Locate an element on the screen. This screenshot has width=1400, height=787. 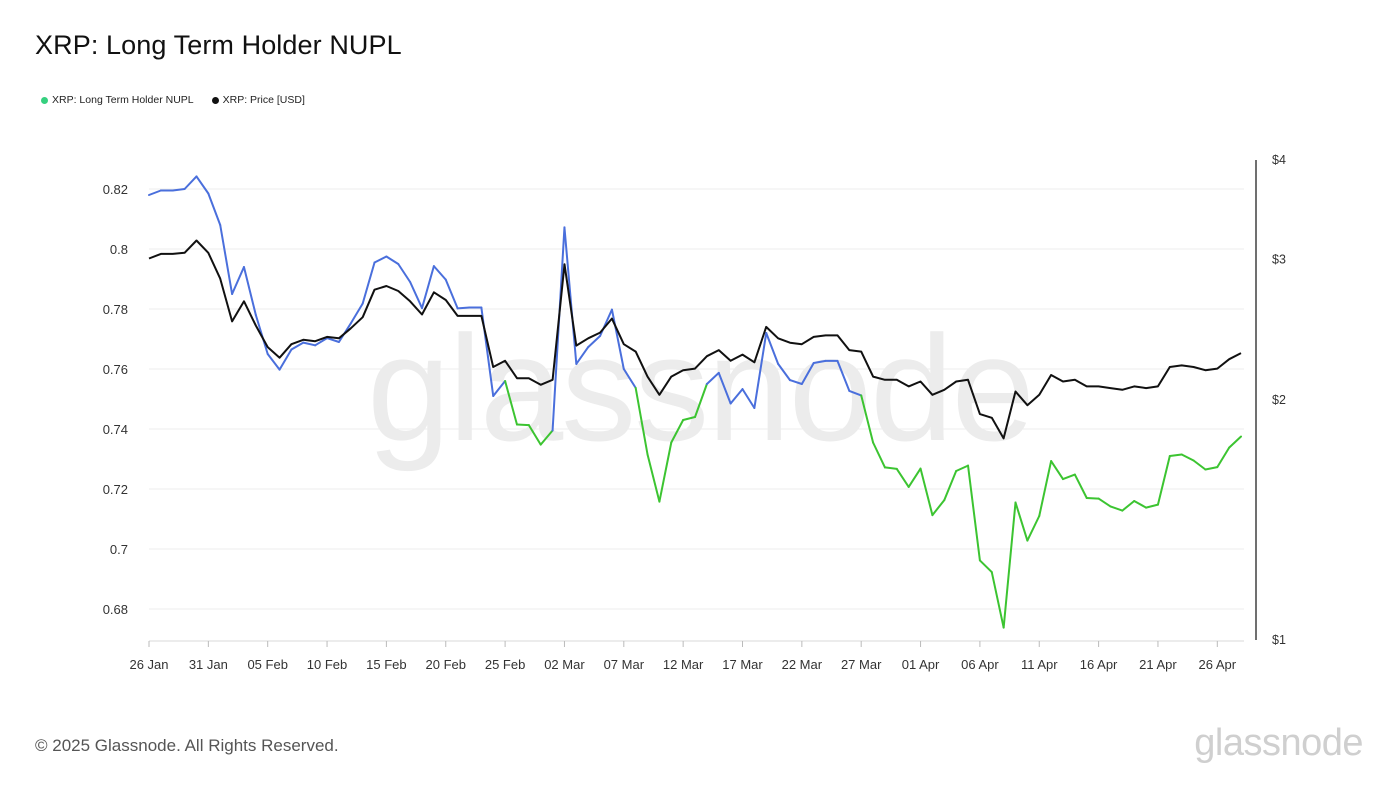
x-tick-label: 02 Mar is located at coordinates (564, 664).